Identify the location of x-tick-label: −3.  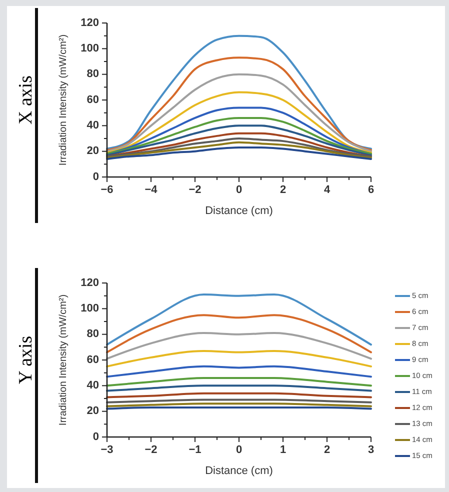
(107, 450).